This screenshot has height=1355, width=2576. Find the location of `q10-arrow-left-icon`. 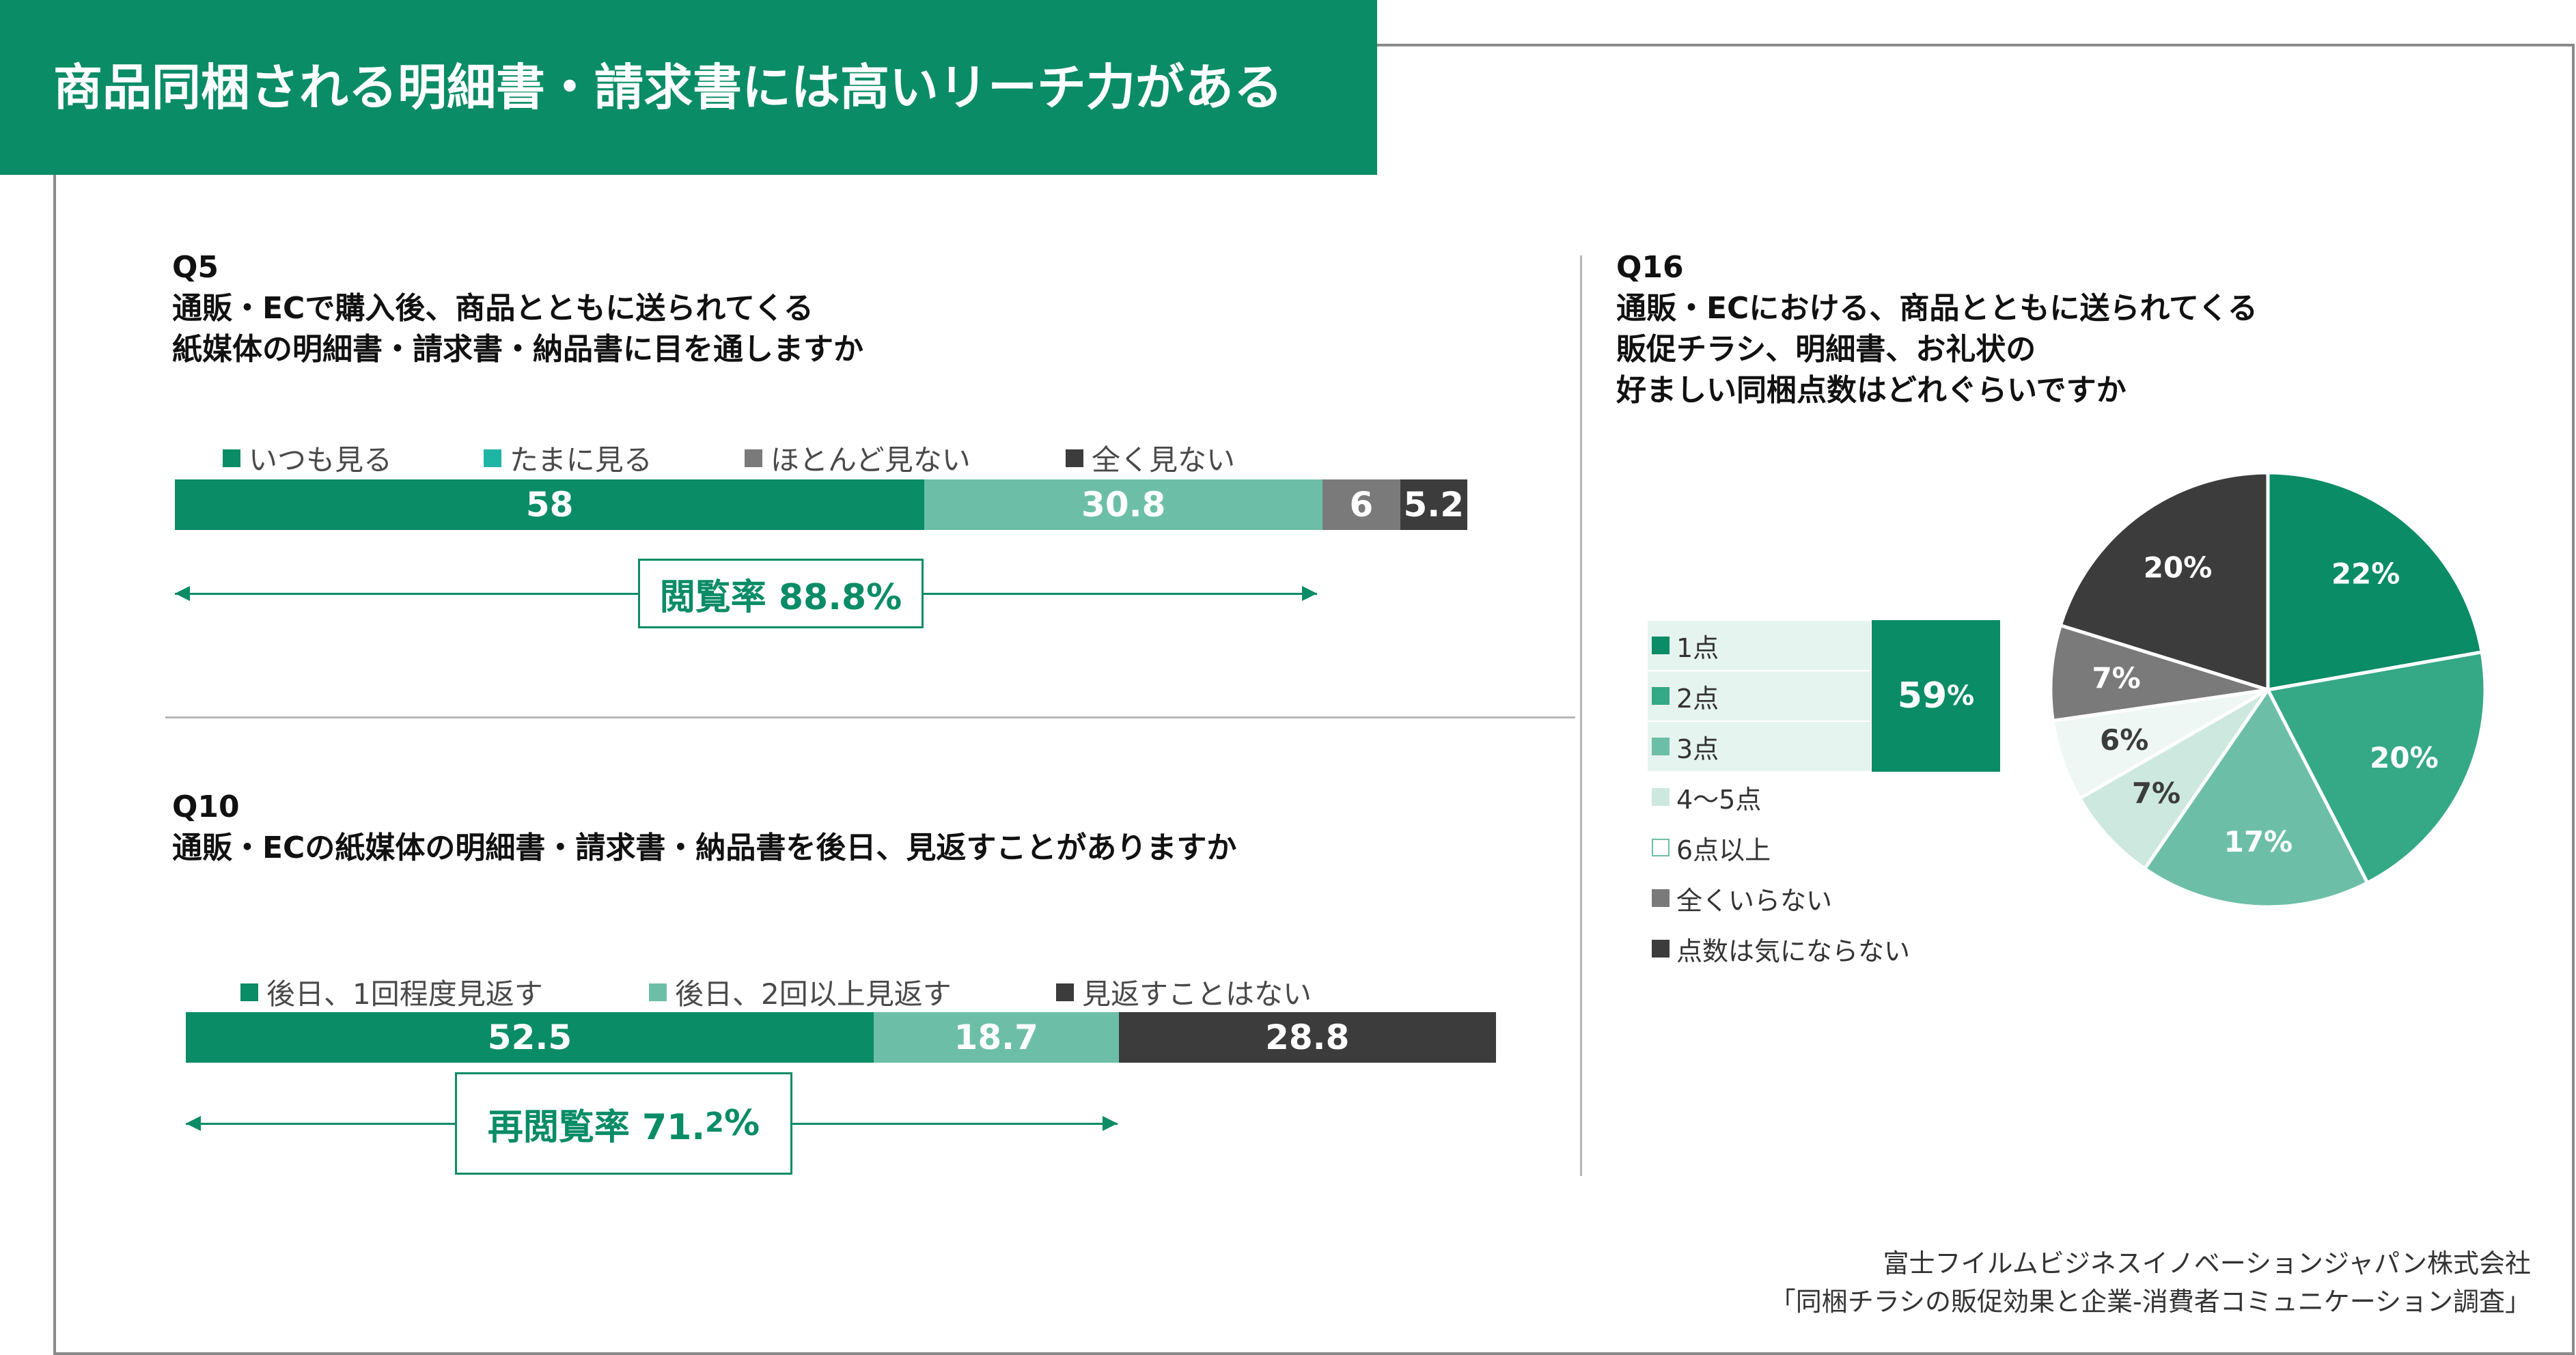

q10-arrow-left-icon is located at coordinates (193, 1123).